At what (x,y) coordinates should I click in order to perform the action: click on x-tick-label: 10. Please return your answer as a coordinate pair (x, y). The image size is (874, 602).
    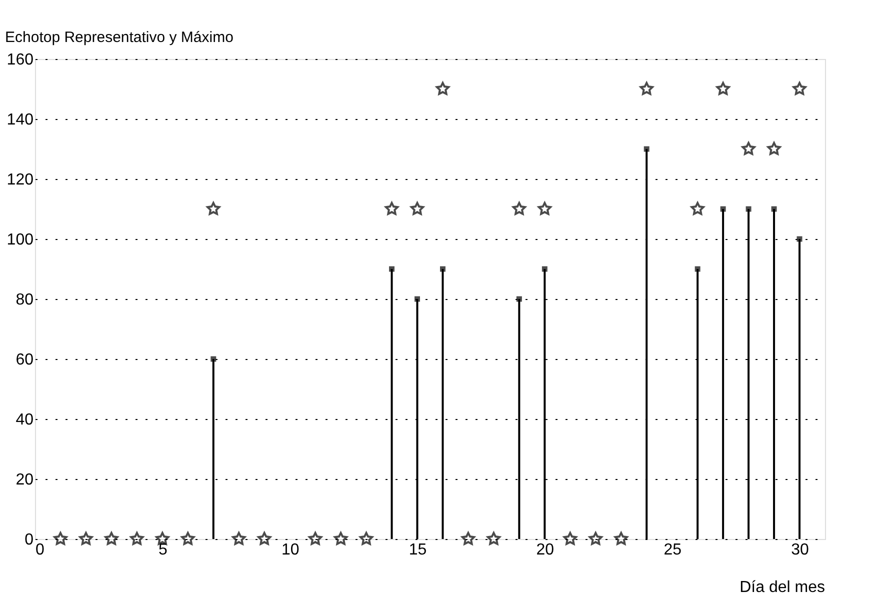
    Looking at the image, I should click on (290, 550).